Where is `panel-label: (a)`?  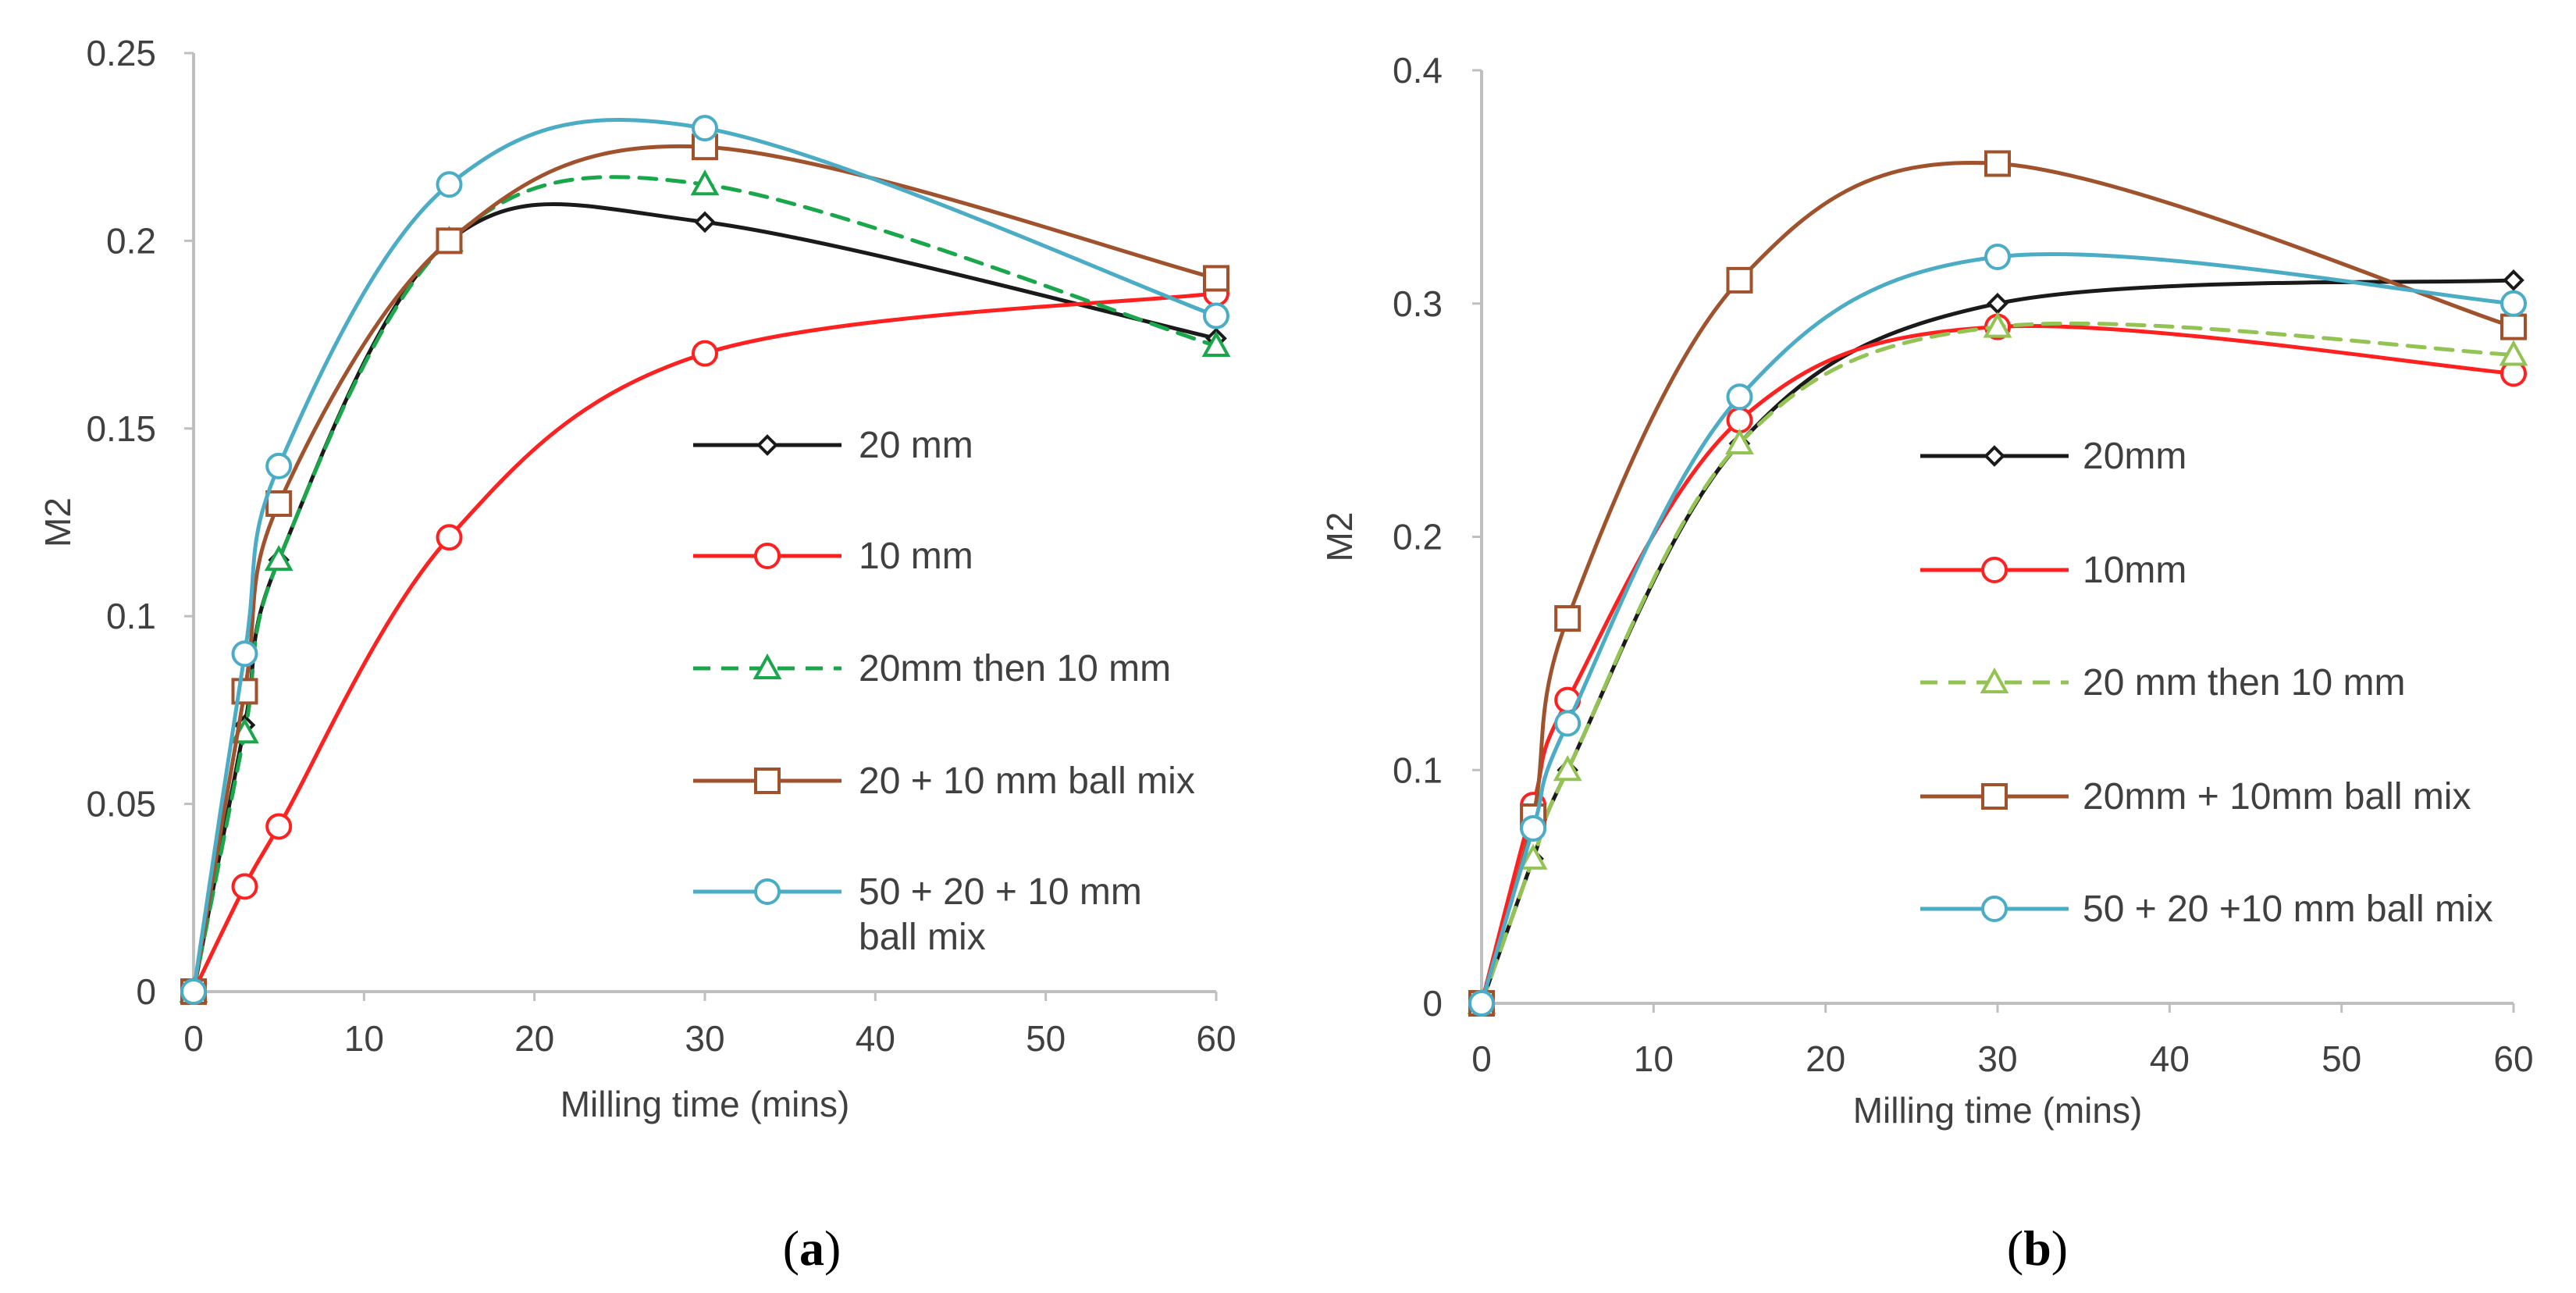 panel-label: (a) is located at coordinates (812, 1248).